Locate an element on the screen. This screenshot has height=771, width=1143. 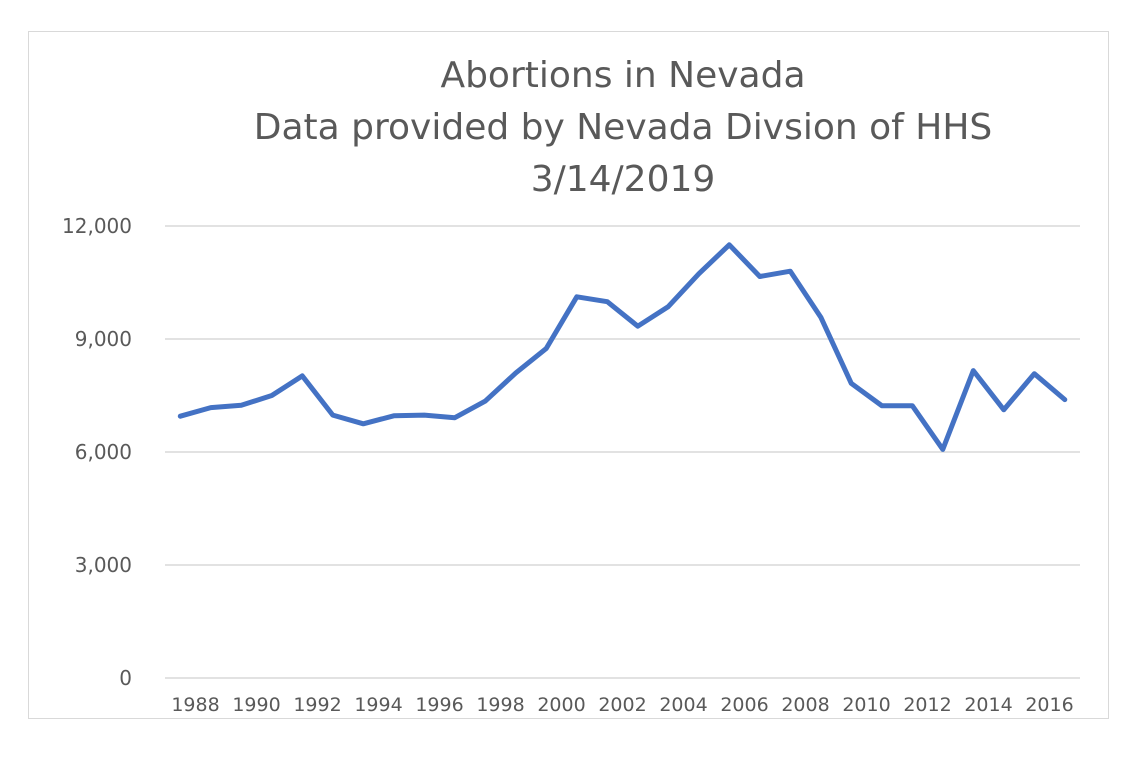
x-tick-label: 2008 is located at coordinates (805, 705).